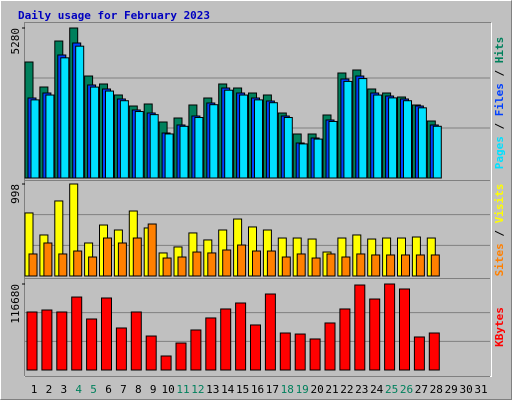  Describe the element at coordinates (228, 389) in the screenshot. I see `x-tick-label: 14` at that location.